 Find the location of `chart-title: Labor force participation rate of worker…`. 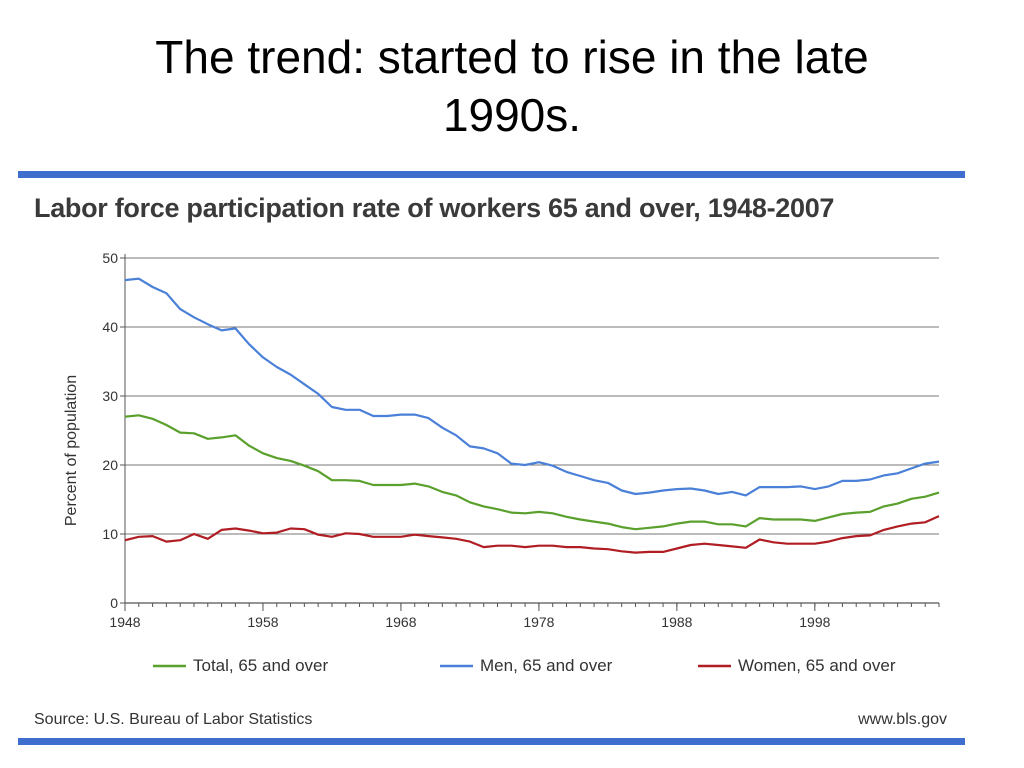

chart-title: Labor force participation rate of worker… is located at coordinates (434, 208).